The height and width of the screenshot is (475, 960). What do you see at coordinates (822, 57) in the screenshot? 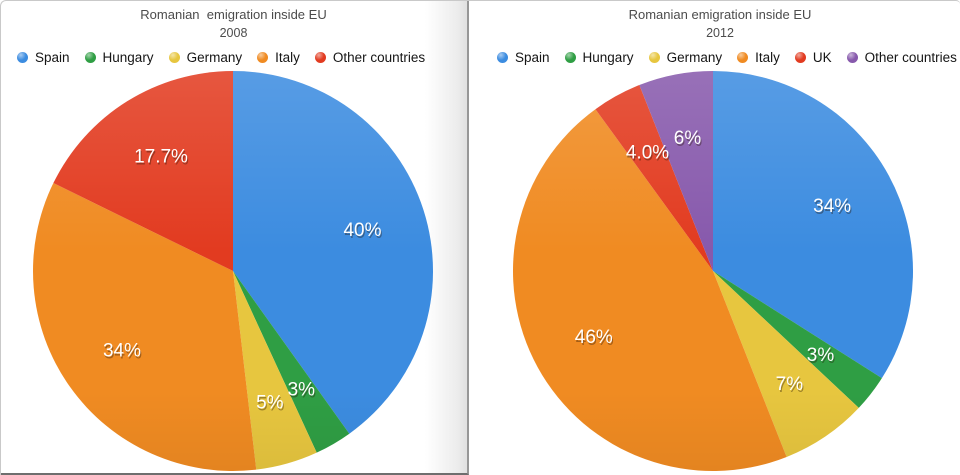
I see `legend-label: UK` at bounding box center [822, 57].